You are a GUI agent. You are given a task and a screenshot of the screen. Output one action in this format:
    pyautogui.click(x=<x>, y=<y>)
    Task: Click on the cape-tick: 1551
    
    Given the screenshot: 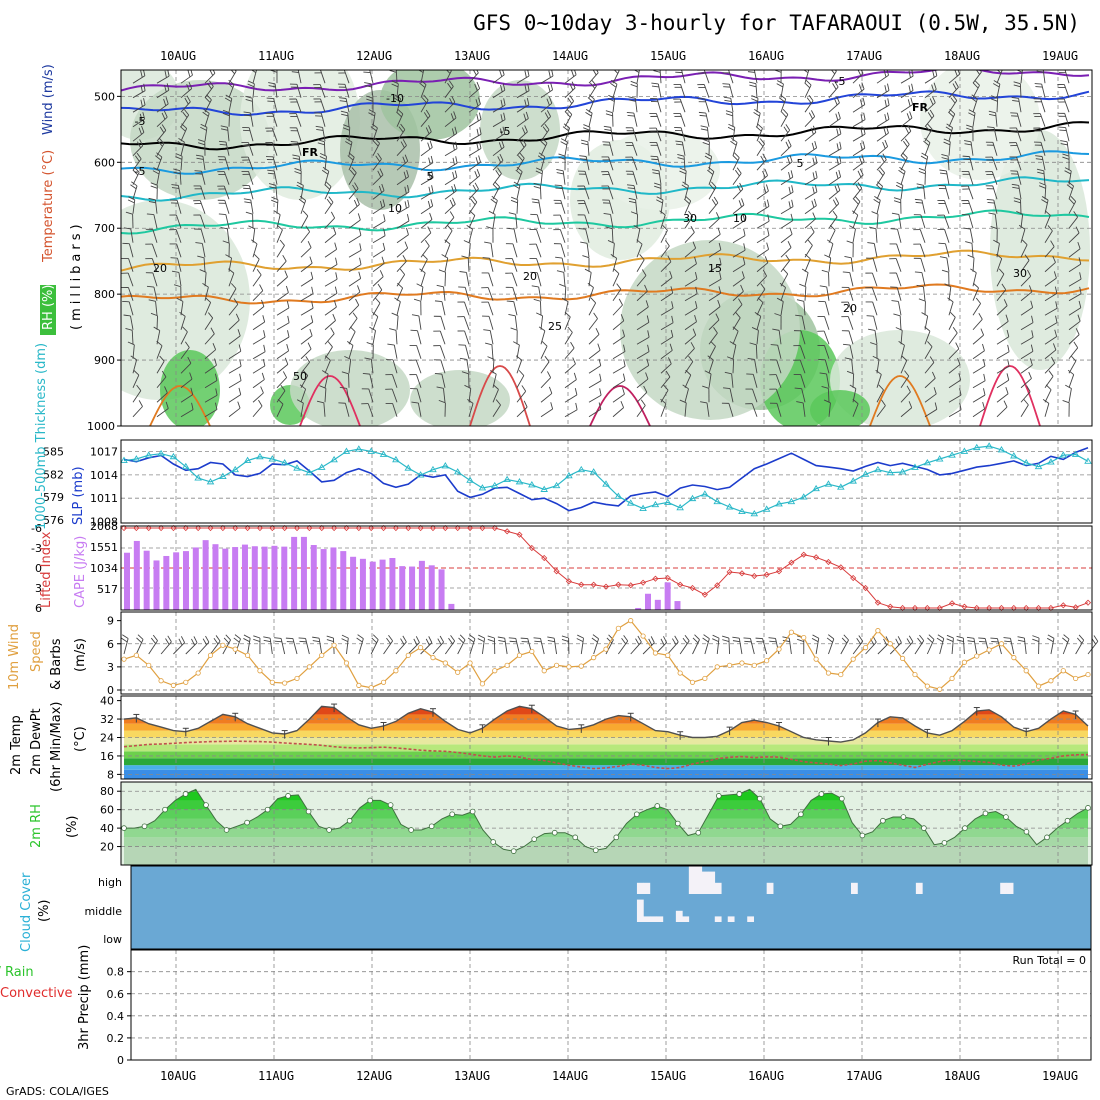 What is the action you would take?
    pyautogui.click(x=104, y=547)
    